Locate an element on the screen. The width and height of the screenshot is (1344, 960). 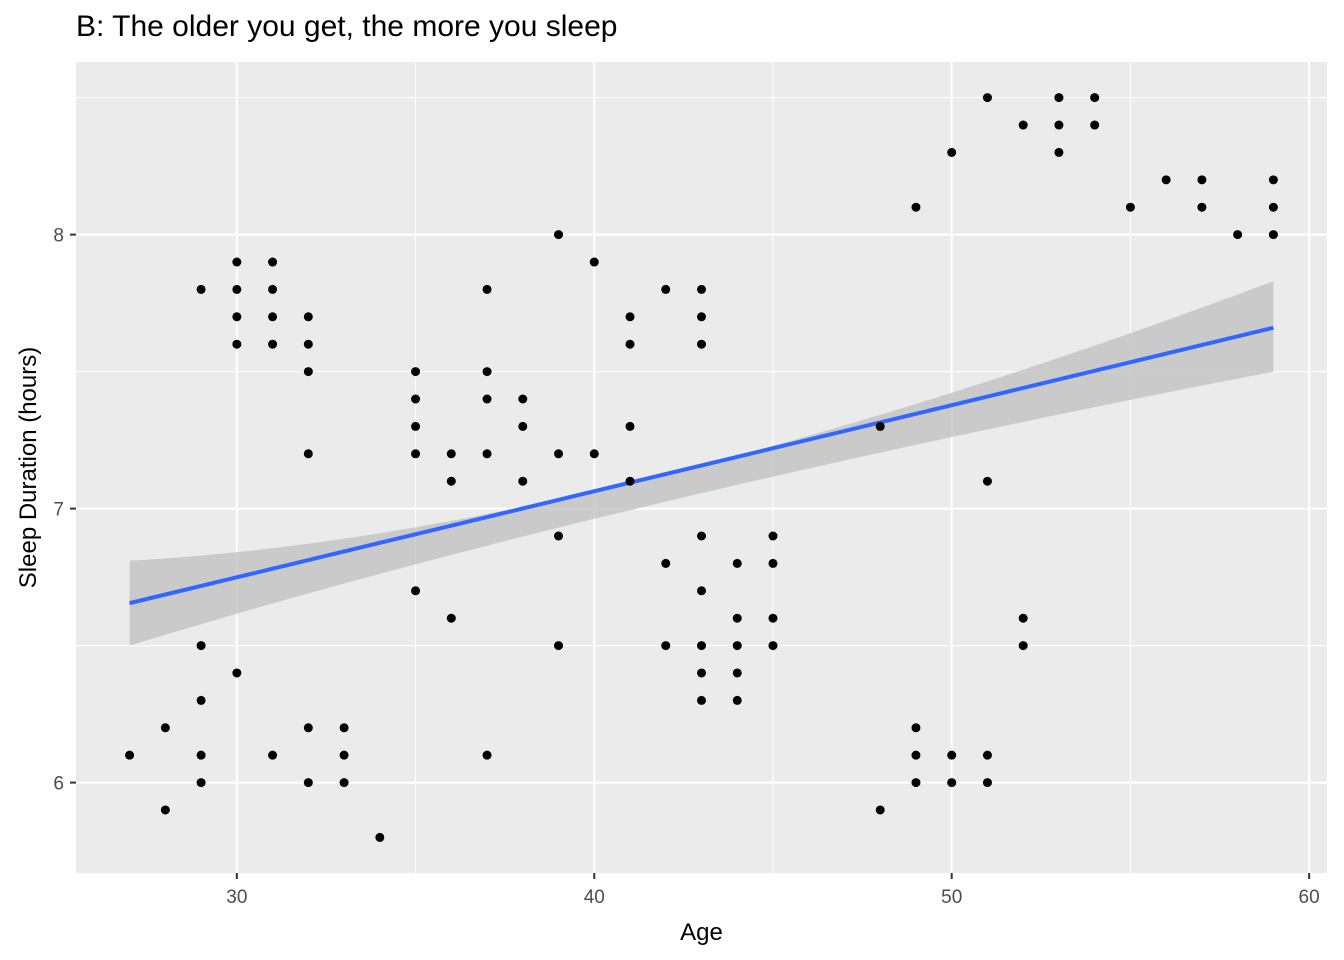
x-tick-label: 60 is located at coordinates (1309, 897).